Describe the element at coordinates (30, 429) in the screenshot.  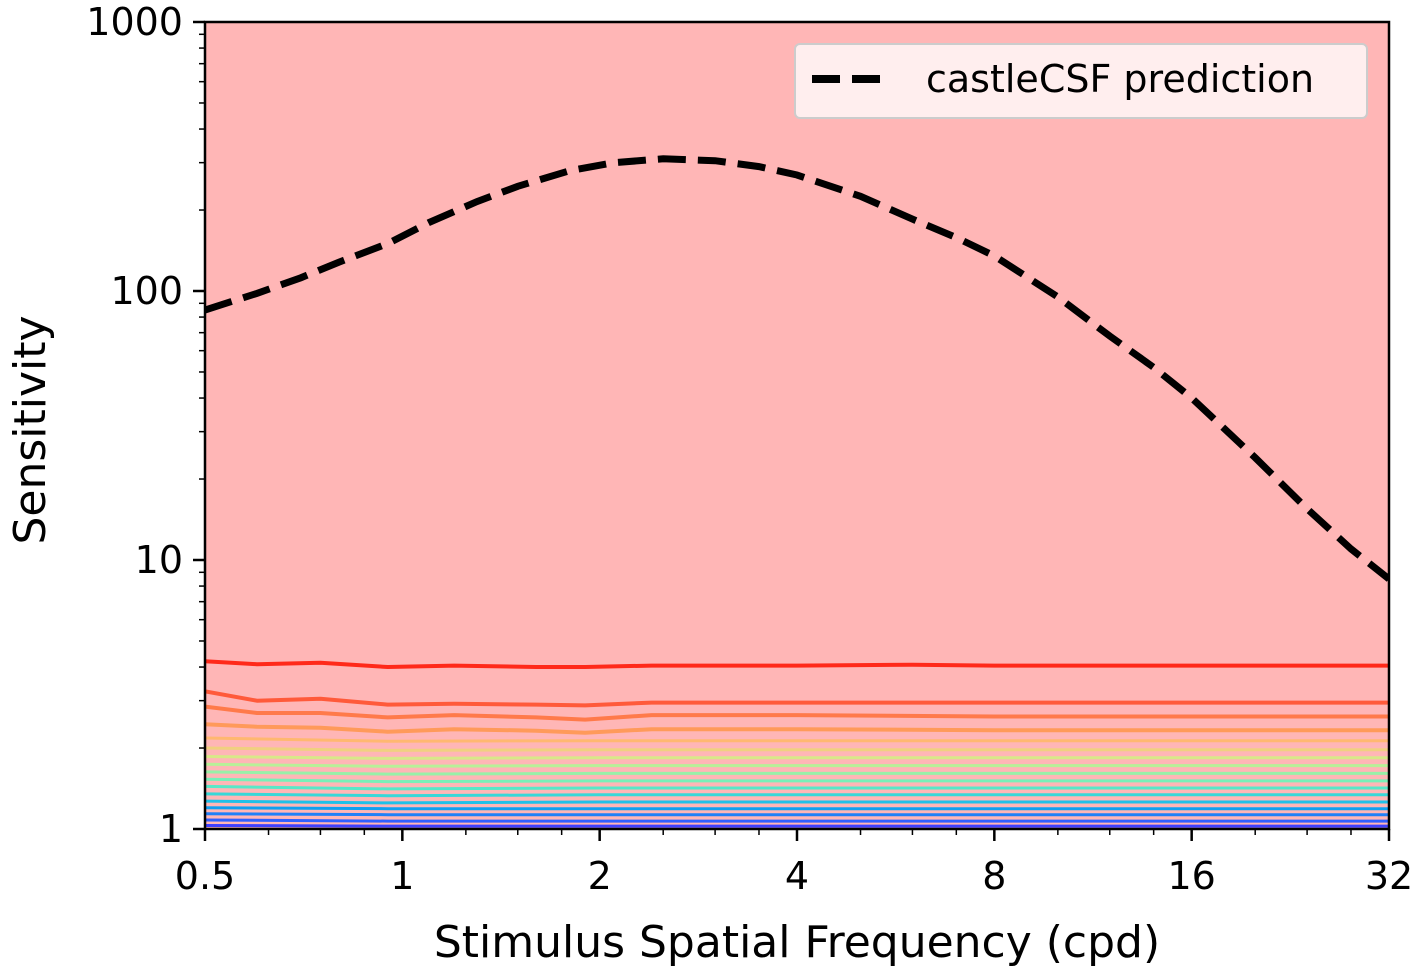
I see `y-axis-label: Sensitivity` at that location.